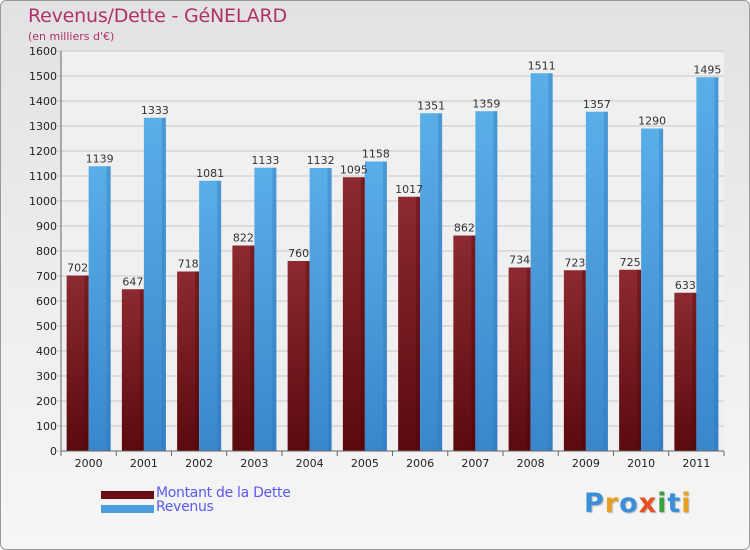 The height and width of the screenshot is (550, 750). I want to click on data-label-revenue: 1139, so click(100, 158).